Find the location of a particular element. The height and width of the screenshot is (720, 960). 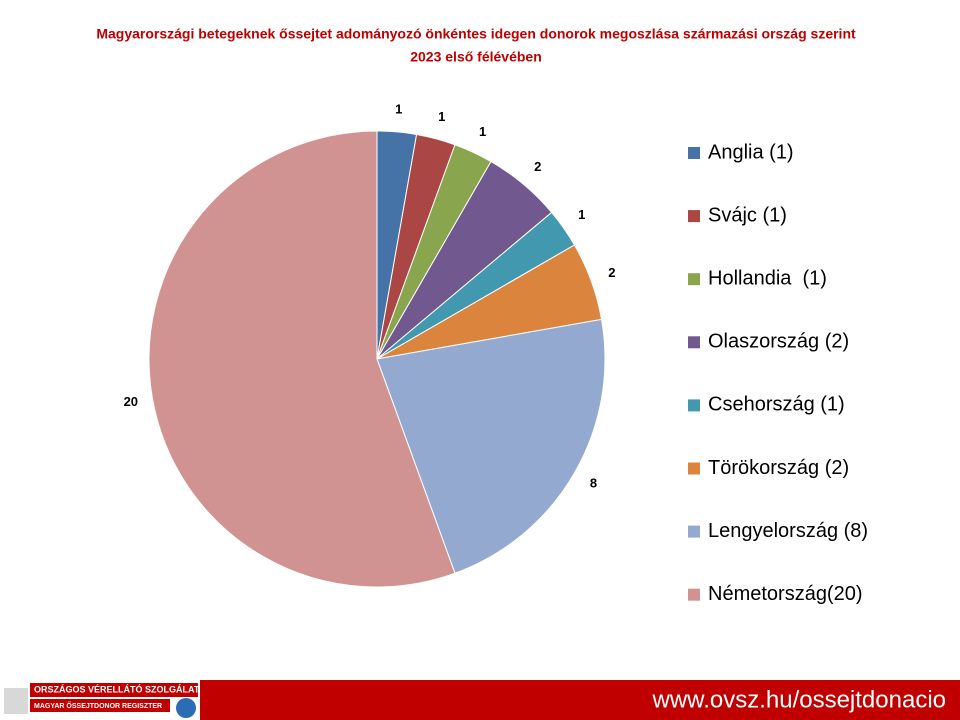

data-label: 20 is located at coordinates (131, 401).